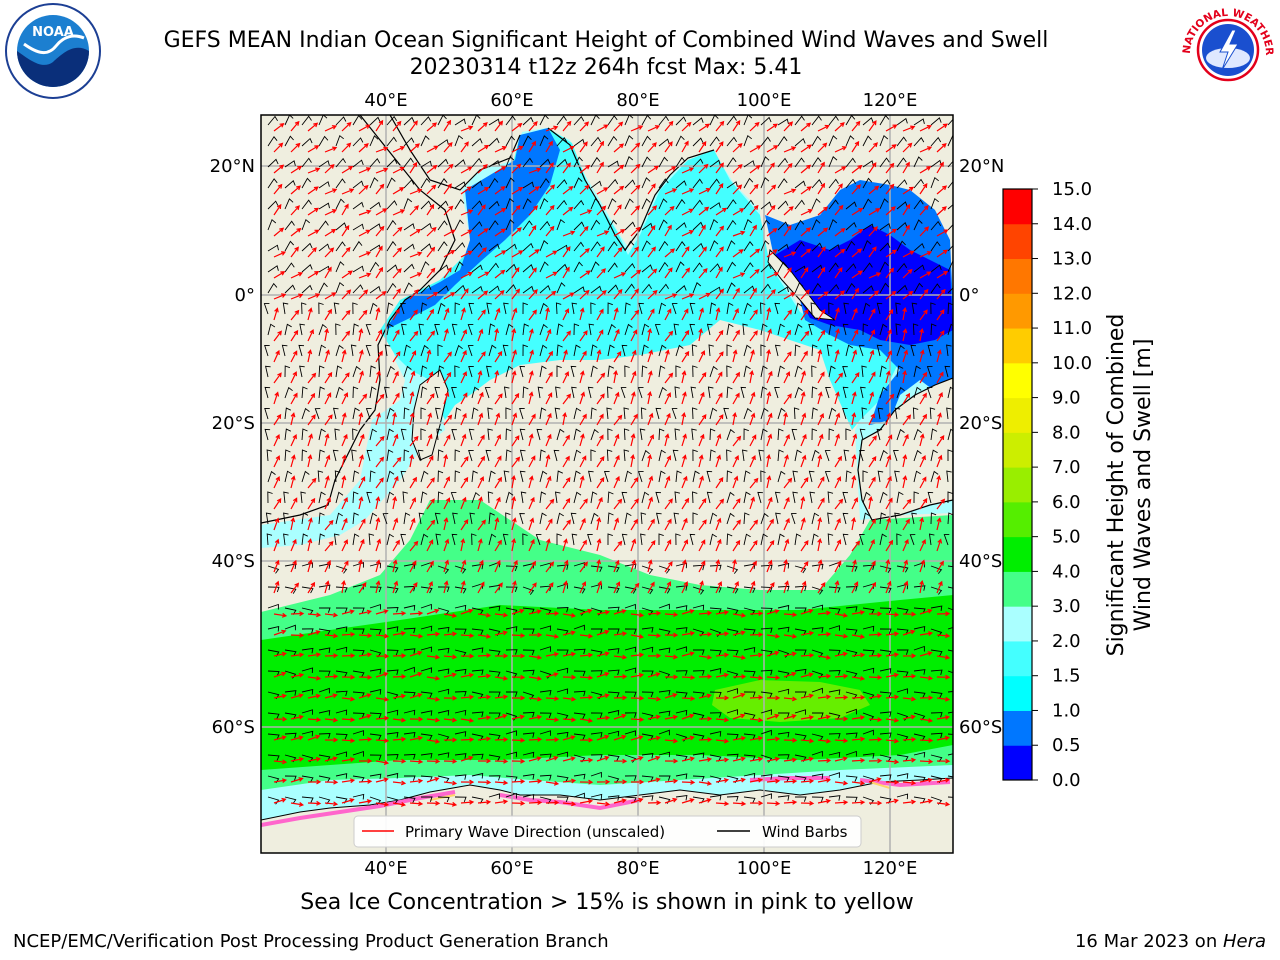  What do you see at coordinates (1116, 485) in the screenshot?
I see `svg-text: Significant Height of Combined` at bounding box center [1116, 485].